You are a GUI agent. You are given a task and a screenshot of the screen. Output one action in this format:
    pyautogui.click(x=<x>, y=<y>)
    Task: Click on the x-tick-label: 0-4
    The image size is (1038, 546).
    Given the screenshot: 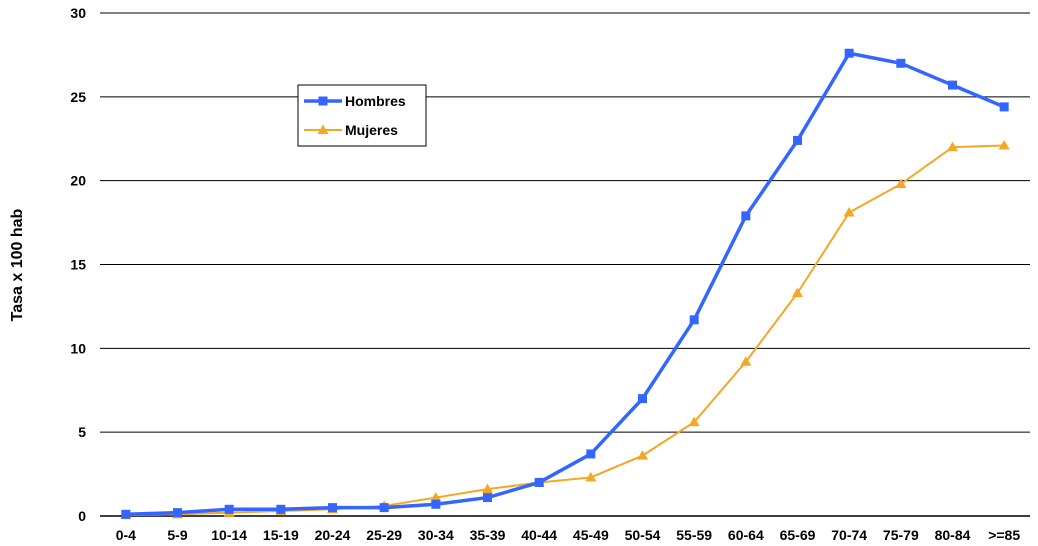 What is the action you would take?
    pyautogui.click(x=126, y=535)
    